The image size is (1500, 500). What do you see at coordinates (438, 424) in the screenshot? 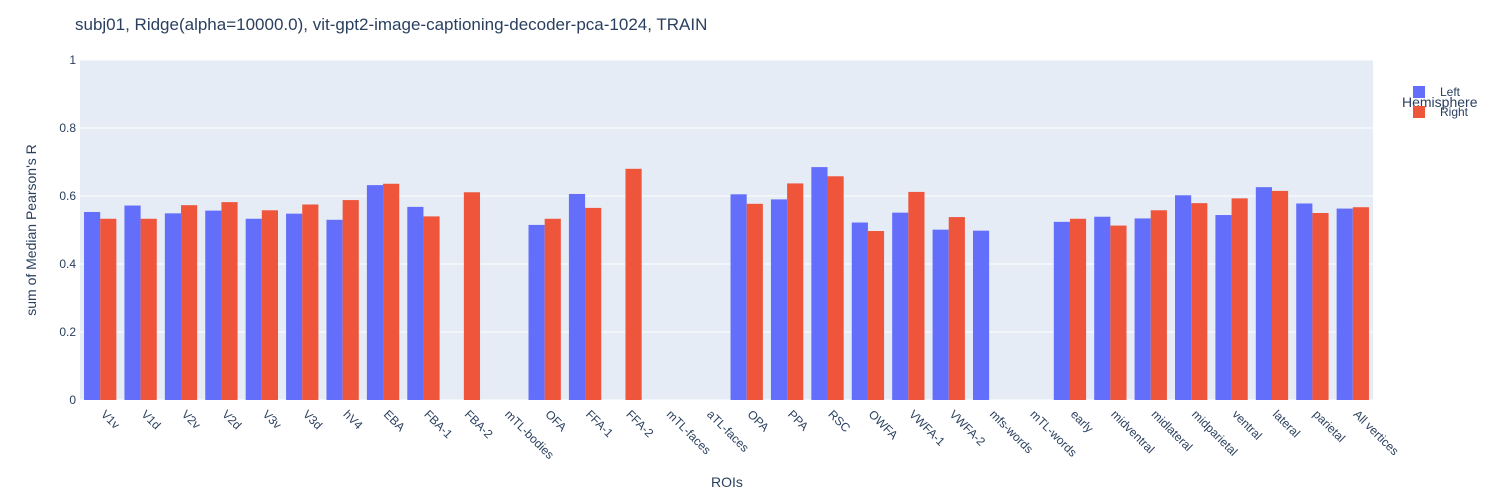
I see `x-tick-label: FBA-1` at bounding box center [438, 424].